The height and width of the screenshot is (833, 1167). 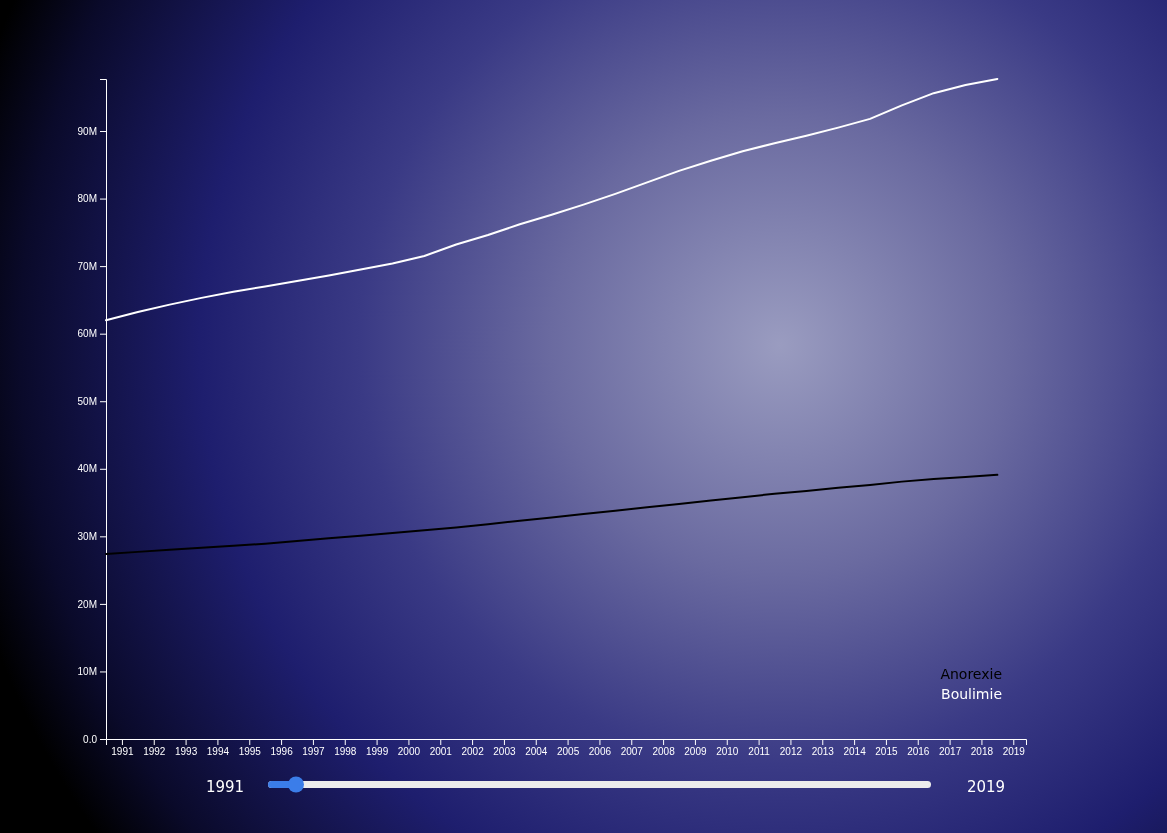 What do you see at coordinates (313, 752) in the screenshot?
I see `x-tick-label: 1997` at bounding box center [313, 752].